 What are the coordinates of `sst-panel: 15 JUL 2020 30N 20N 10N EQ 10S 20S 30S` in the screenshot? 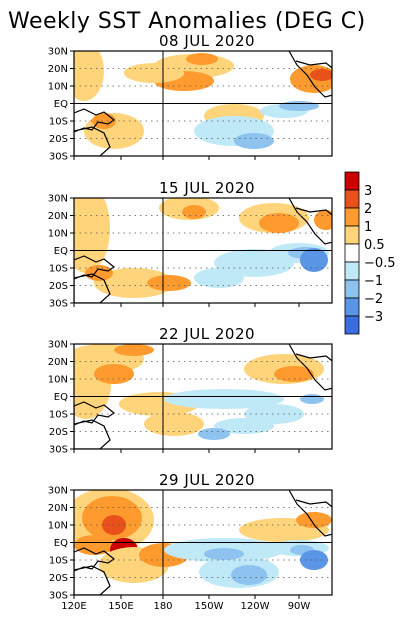 It's located at (190, 244).